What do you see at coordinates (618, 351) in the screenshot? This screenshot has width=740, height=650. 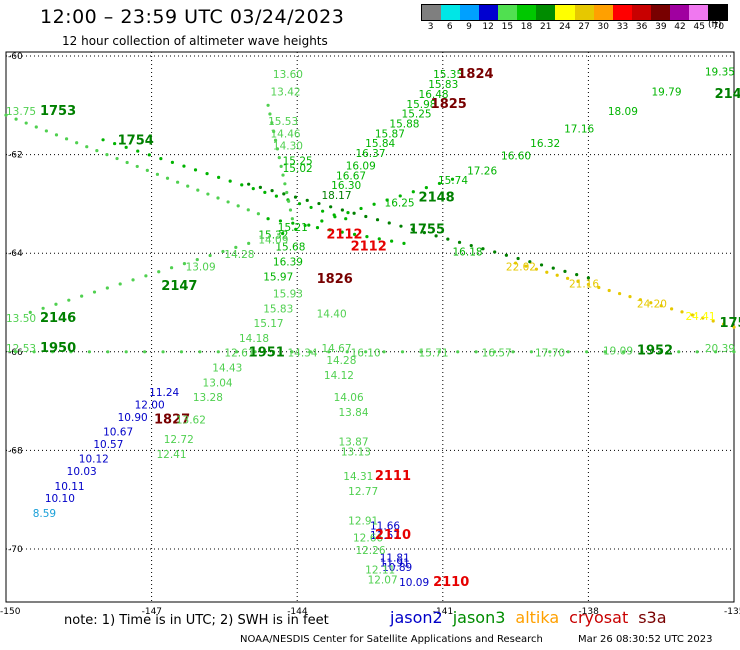 I see `wave-height-label: 19.09` at bounding box center [618, 351].